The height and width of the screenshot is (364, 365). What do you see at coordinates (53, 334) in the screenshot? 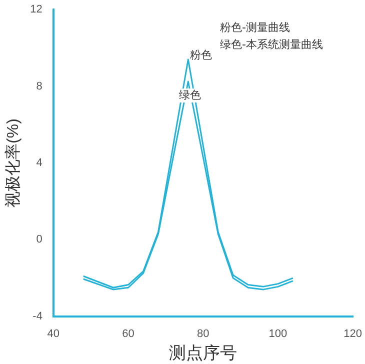
I see `x-tick-label: 40` at bounding box center [53, 334].